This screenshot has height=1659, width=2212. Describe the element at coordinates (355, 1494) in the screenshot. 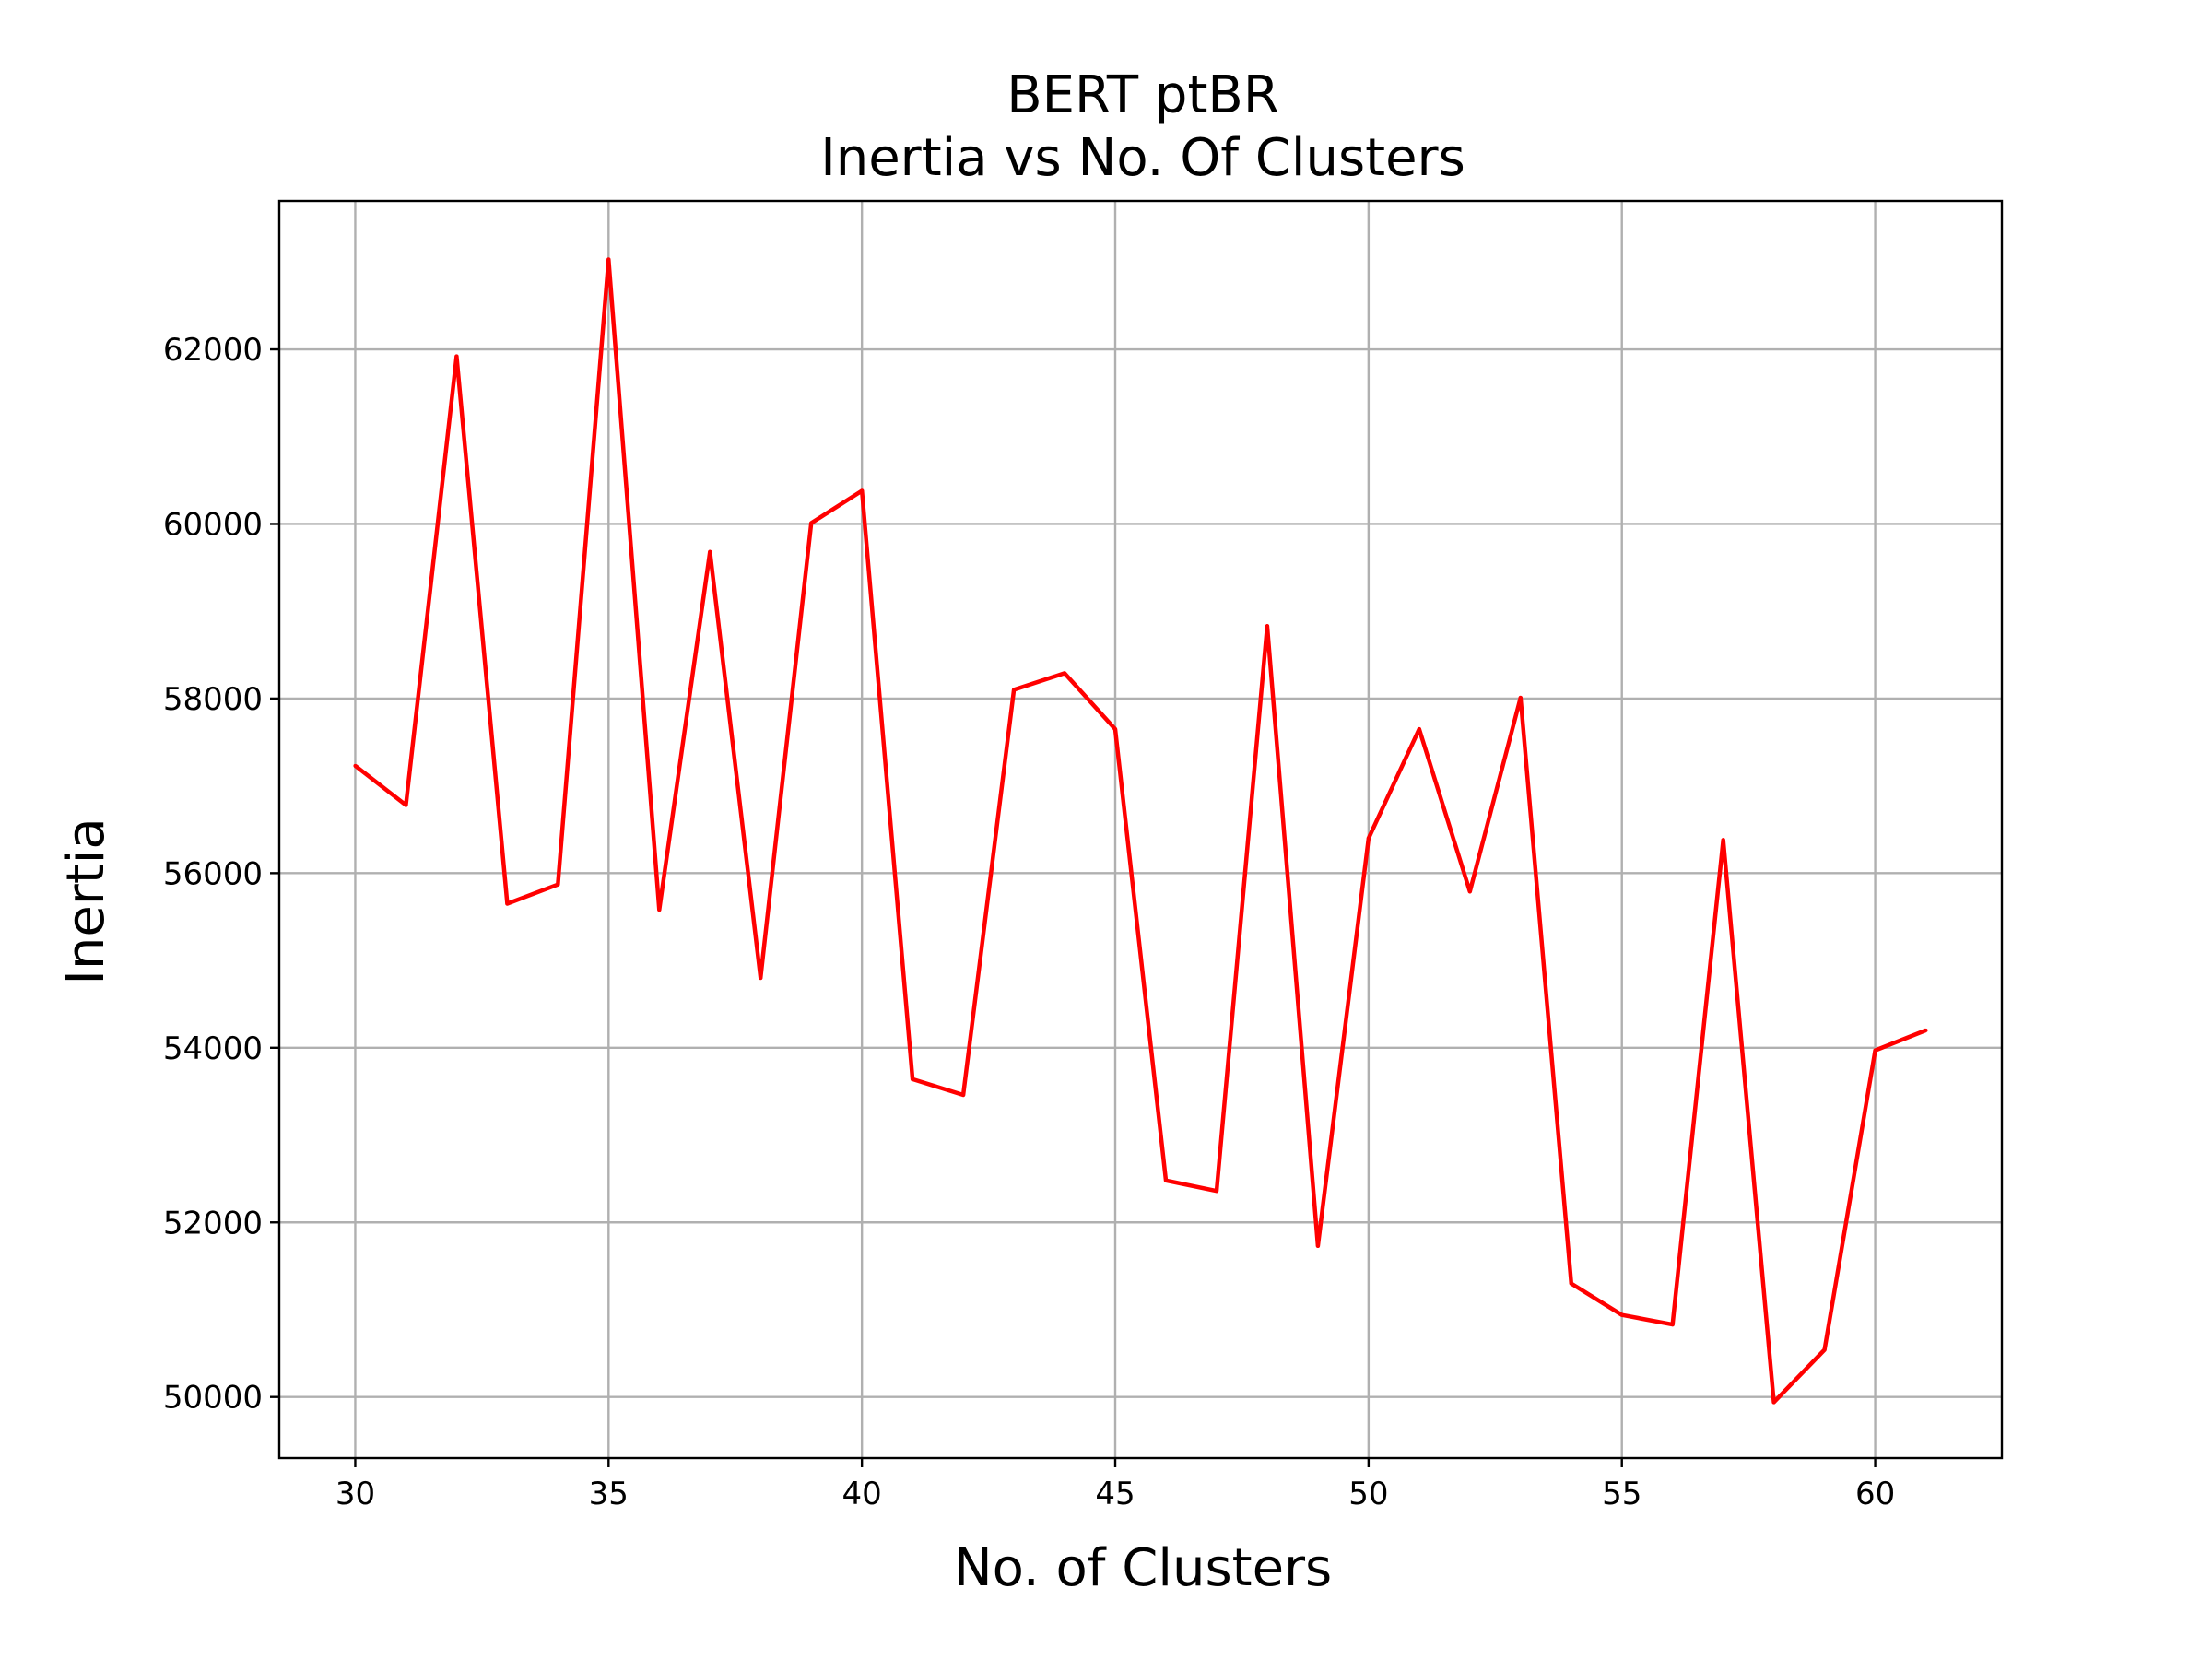

I see `x-tick-label: 30` at that location.